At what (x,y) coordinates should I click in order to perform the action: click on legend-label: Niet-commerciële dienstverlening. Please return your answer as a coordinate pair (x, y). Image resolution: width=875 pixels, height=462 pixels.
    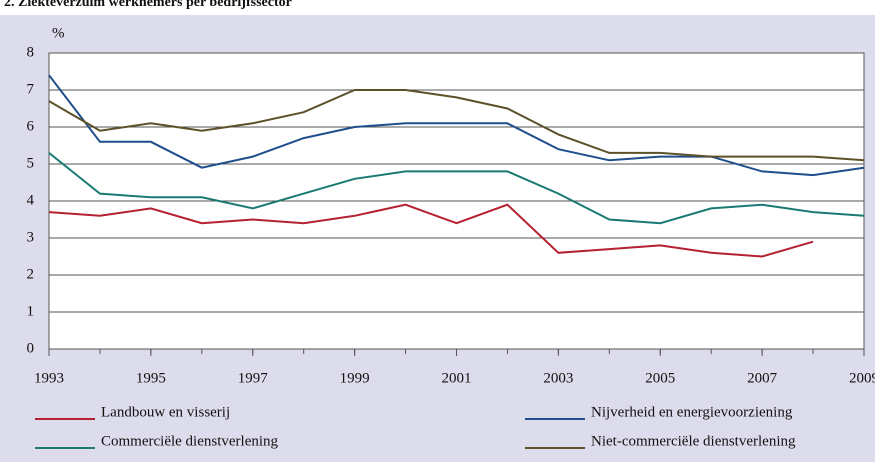
    Looking at the image, I should click on (693, 441).